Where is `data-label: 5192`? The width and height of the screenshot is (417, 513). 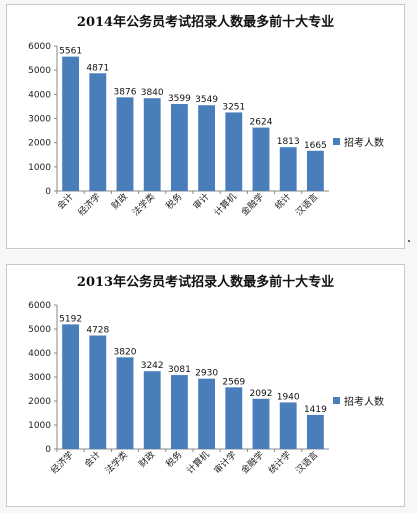
data-label: 5192 is located at coordinates (70, 319).